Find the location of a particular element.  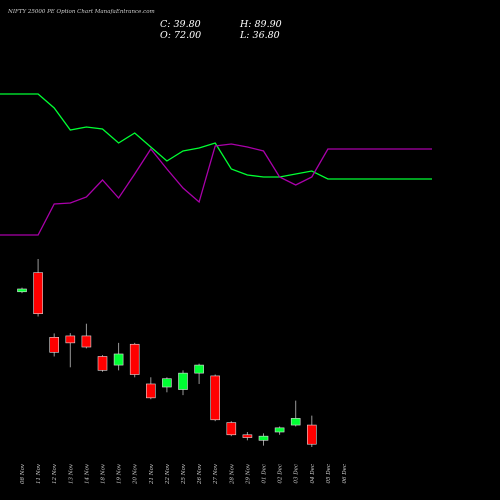

x-tick-label: 18 Nov is located at coordinates (104, 473).